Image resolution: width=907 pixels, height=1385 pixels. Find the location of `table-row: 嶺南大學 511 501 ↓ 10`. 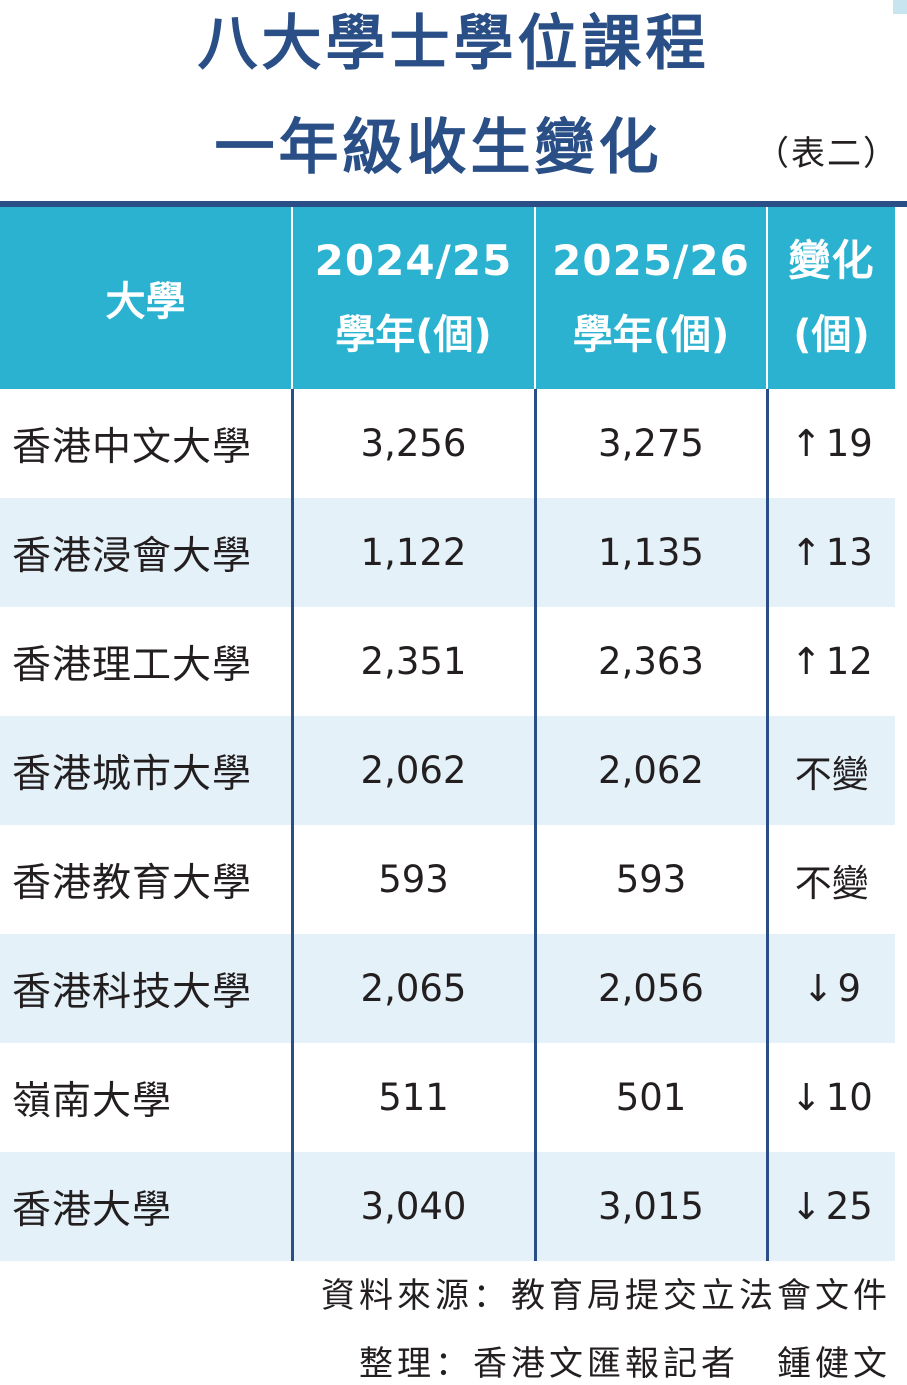

table-row: 嶺南大學 511 501 ↓ 10 is located at coordinates (447, 1097).